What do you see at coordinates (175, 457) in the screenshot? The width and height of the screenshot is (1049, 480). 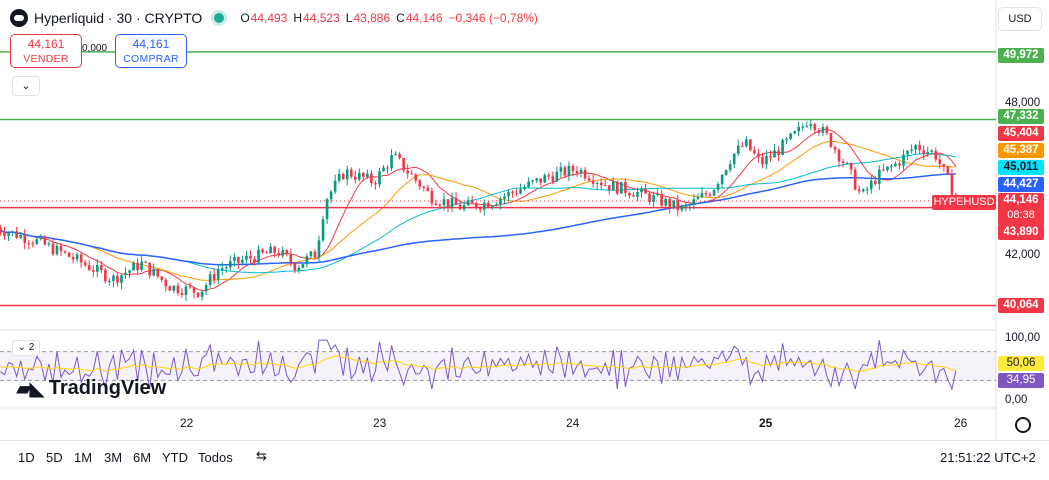 I see `range-ytd: YTD` at bounding box center [175, 457].